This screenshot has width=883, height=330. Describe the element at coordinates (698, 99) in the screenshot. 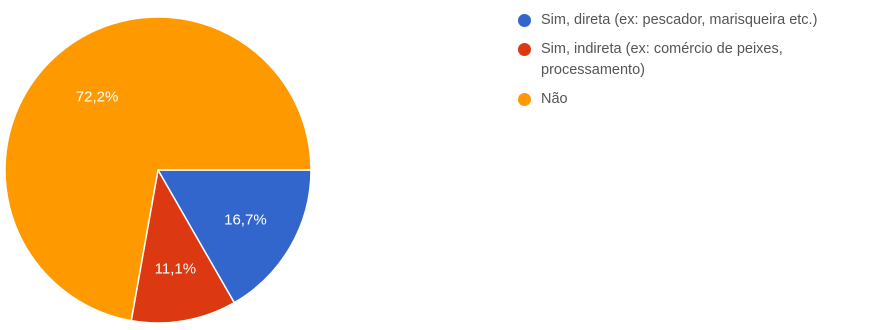

I see `legend-item-nao: Não` at that location.